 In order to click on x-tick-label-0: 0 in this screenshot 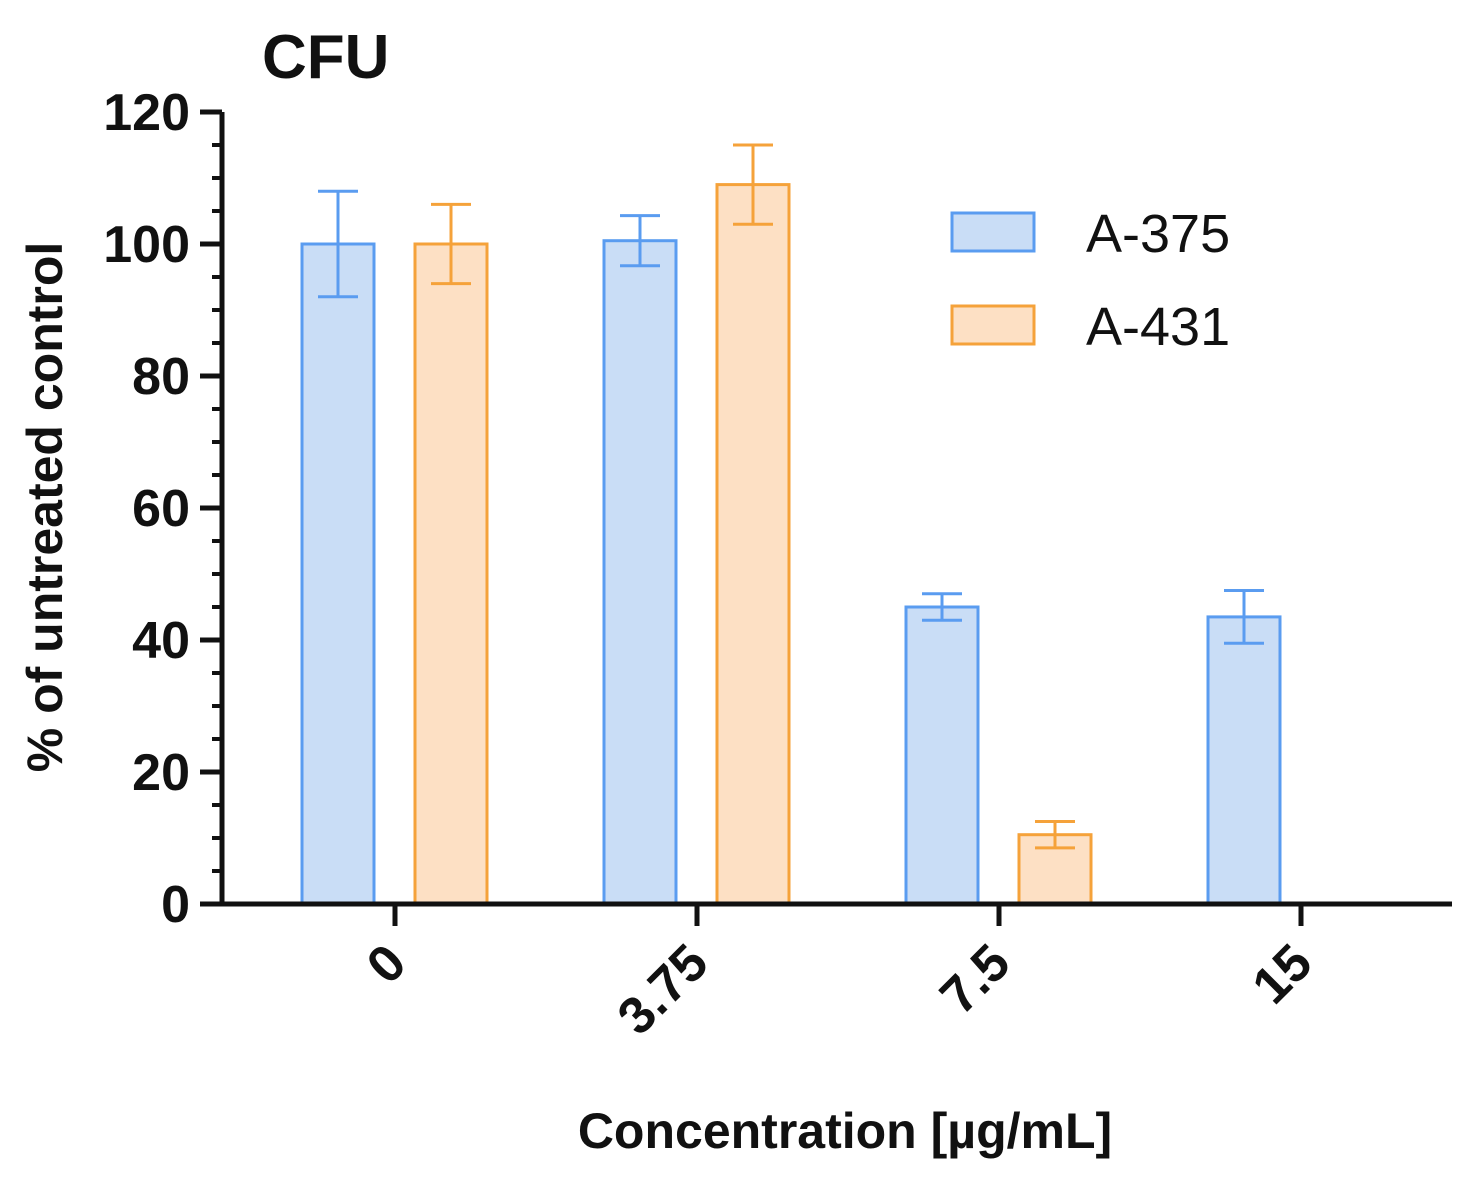, I will do `click(386, 963)`.